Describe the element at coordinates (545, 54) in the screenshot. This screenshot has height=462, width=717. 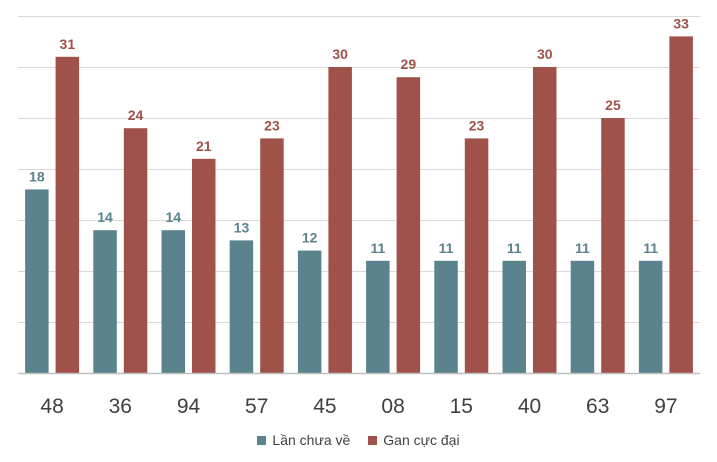
I see `data-label-series-2-40: 30` at that location.